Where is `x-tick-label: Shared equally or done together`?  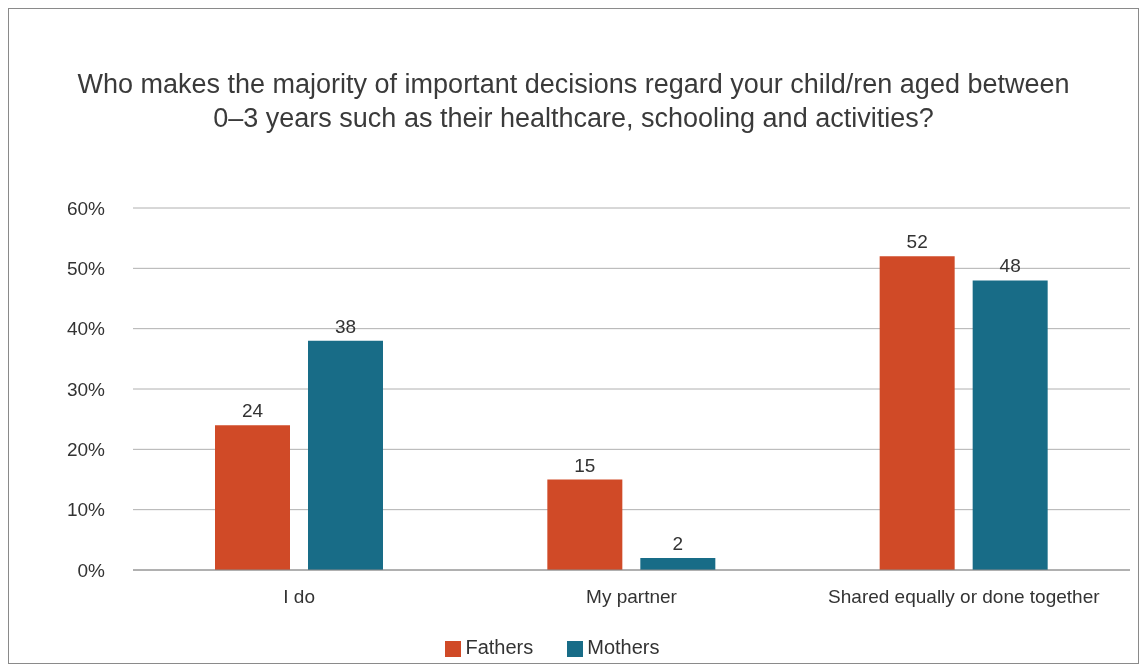 x-tick-label: Shared equally or done together is located at coordinates (964, 597).